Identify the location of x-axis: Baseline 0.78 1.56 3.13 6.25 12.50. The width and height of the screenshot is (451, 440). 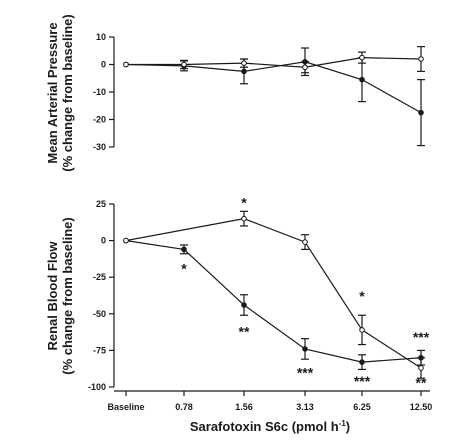
(270, 401).